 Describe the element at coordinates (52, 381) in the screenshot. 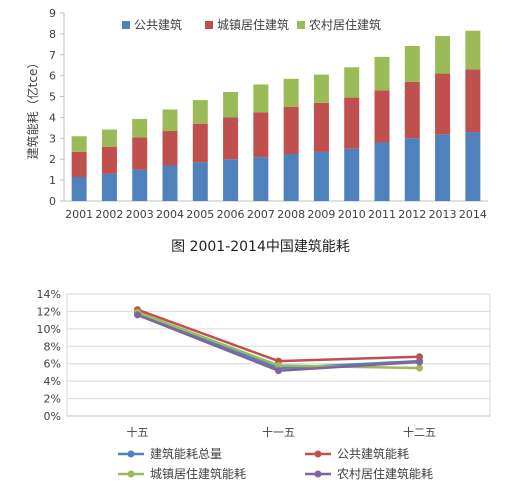

I see `y-tick-label: 4%` at that location.